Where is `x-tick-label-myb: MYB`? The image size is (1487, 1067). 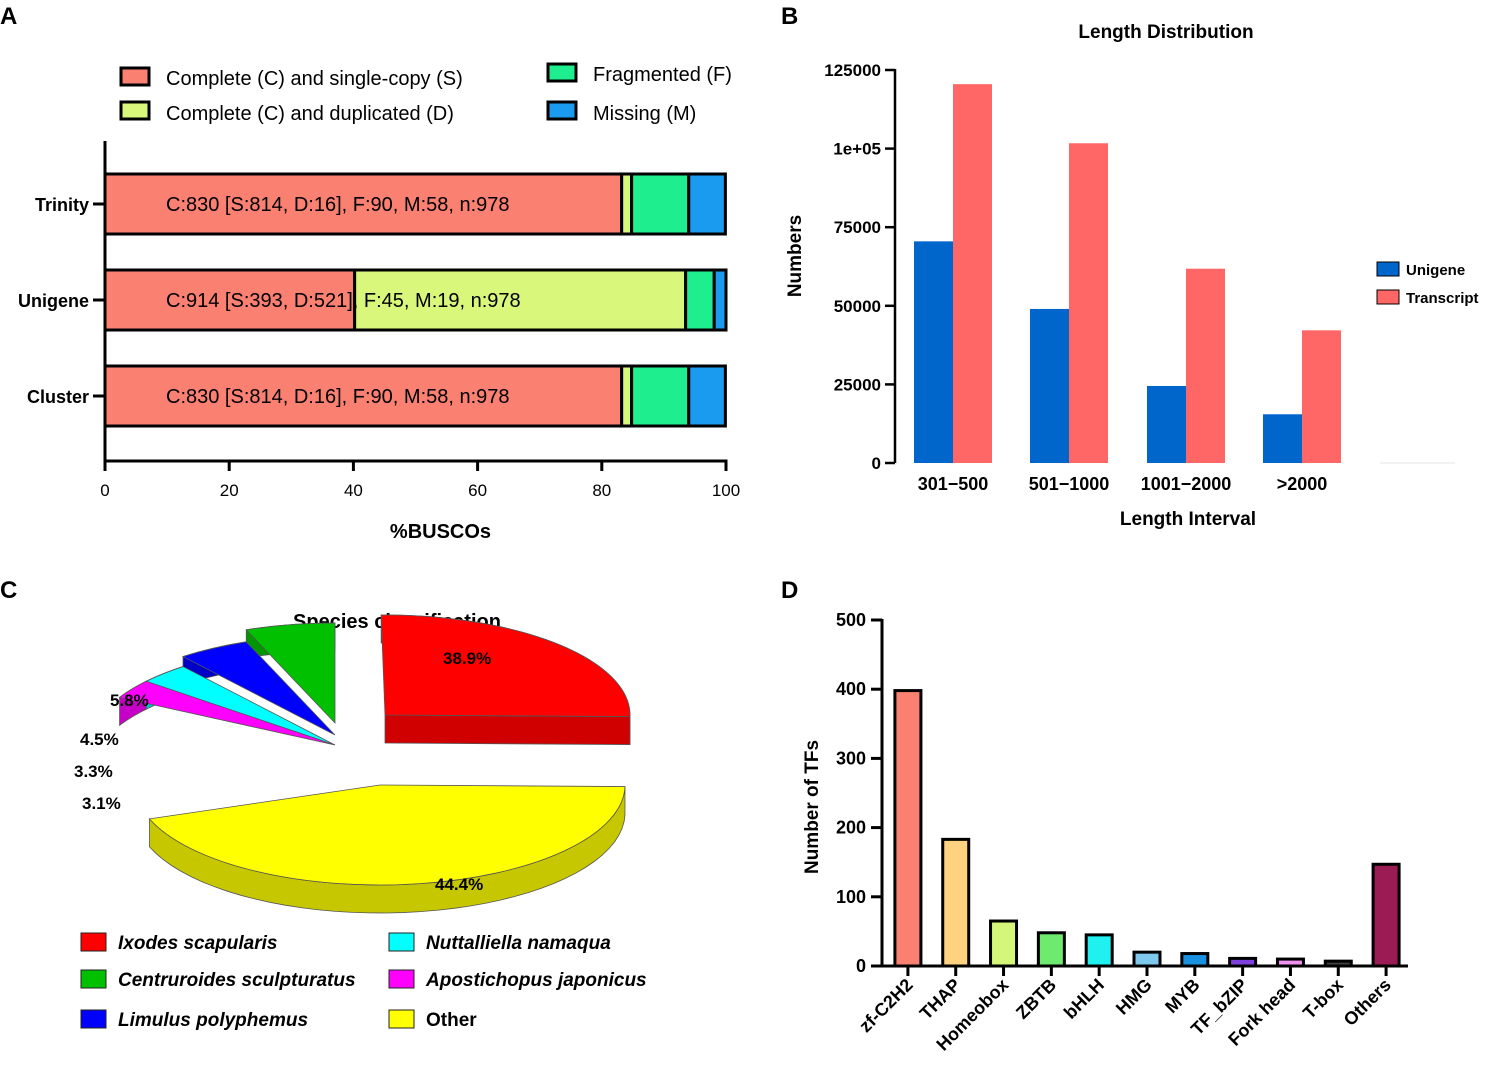
x-tick-label-myb: MYB is located at coordinates (1182, 996).